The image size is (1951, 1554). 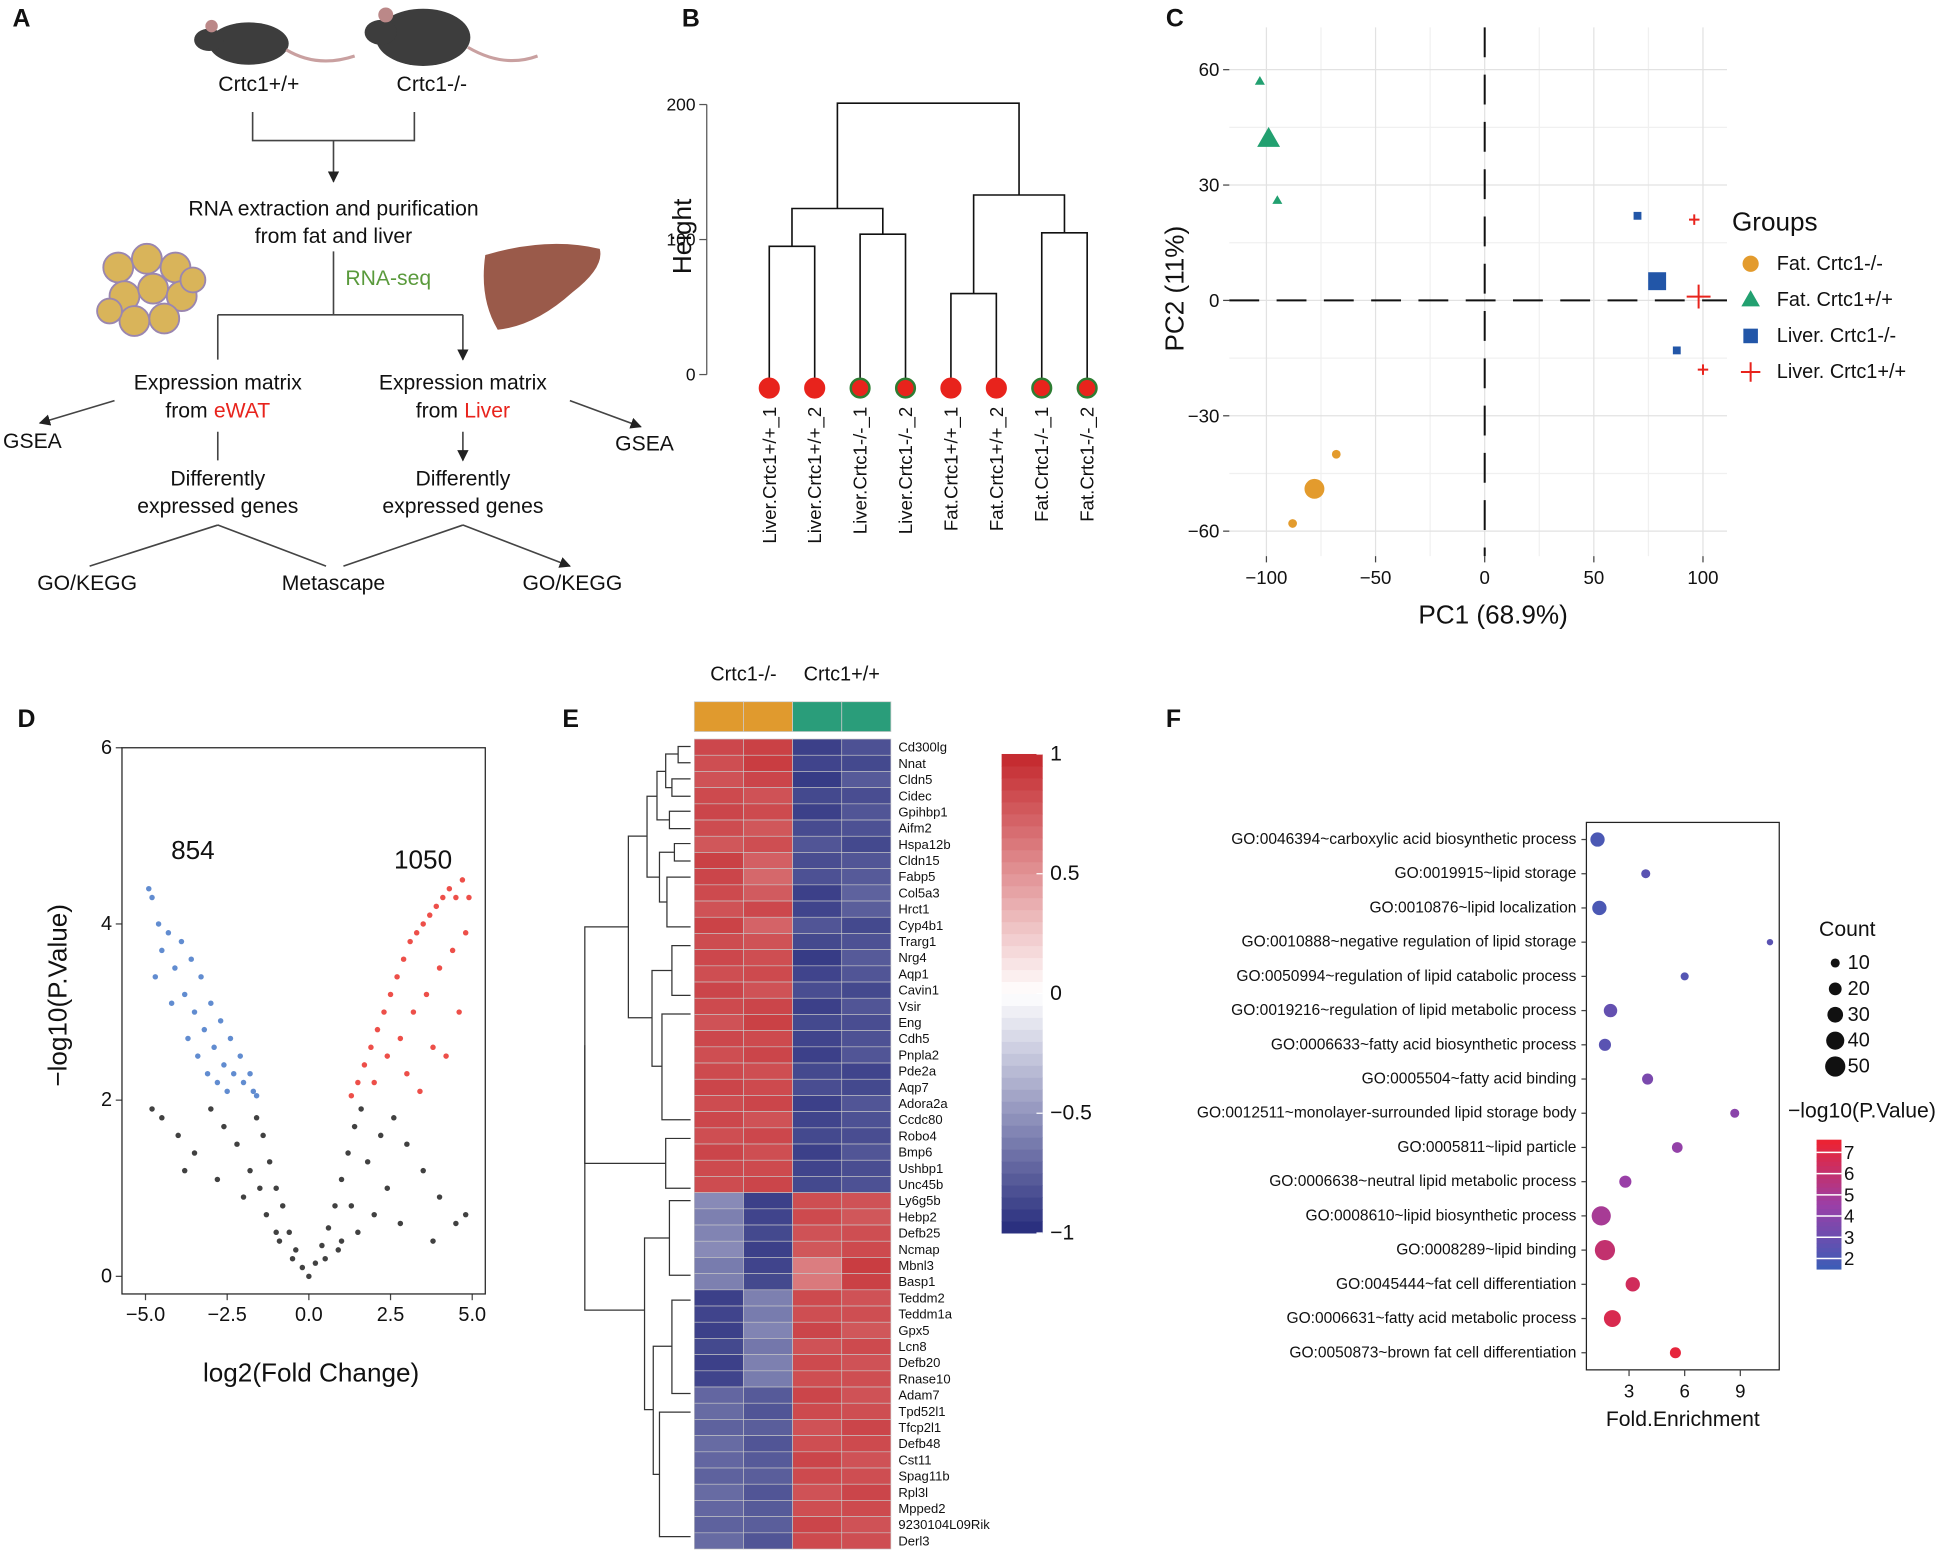 What do you see at coordinates (106, 1276) in the screenshot?
I see `y-tick-label: 0` at bounding box center [106, 1276].